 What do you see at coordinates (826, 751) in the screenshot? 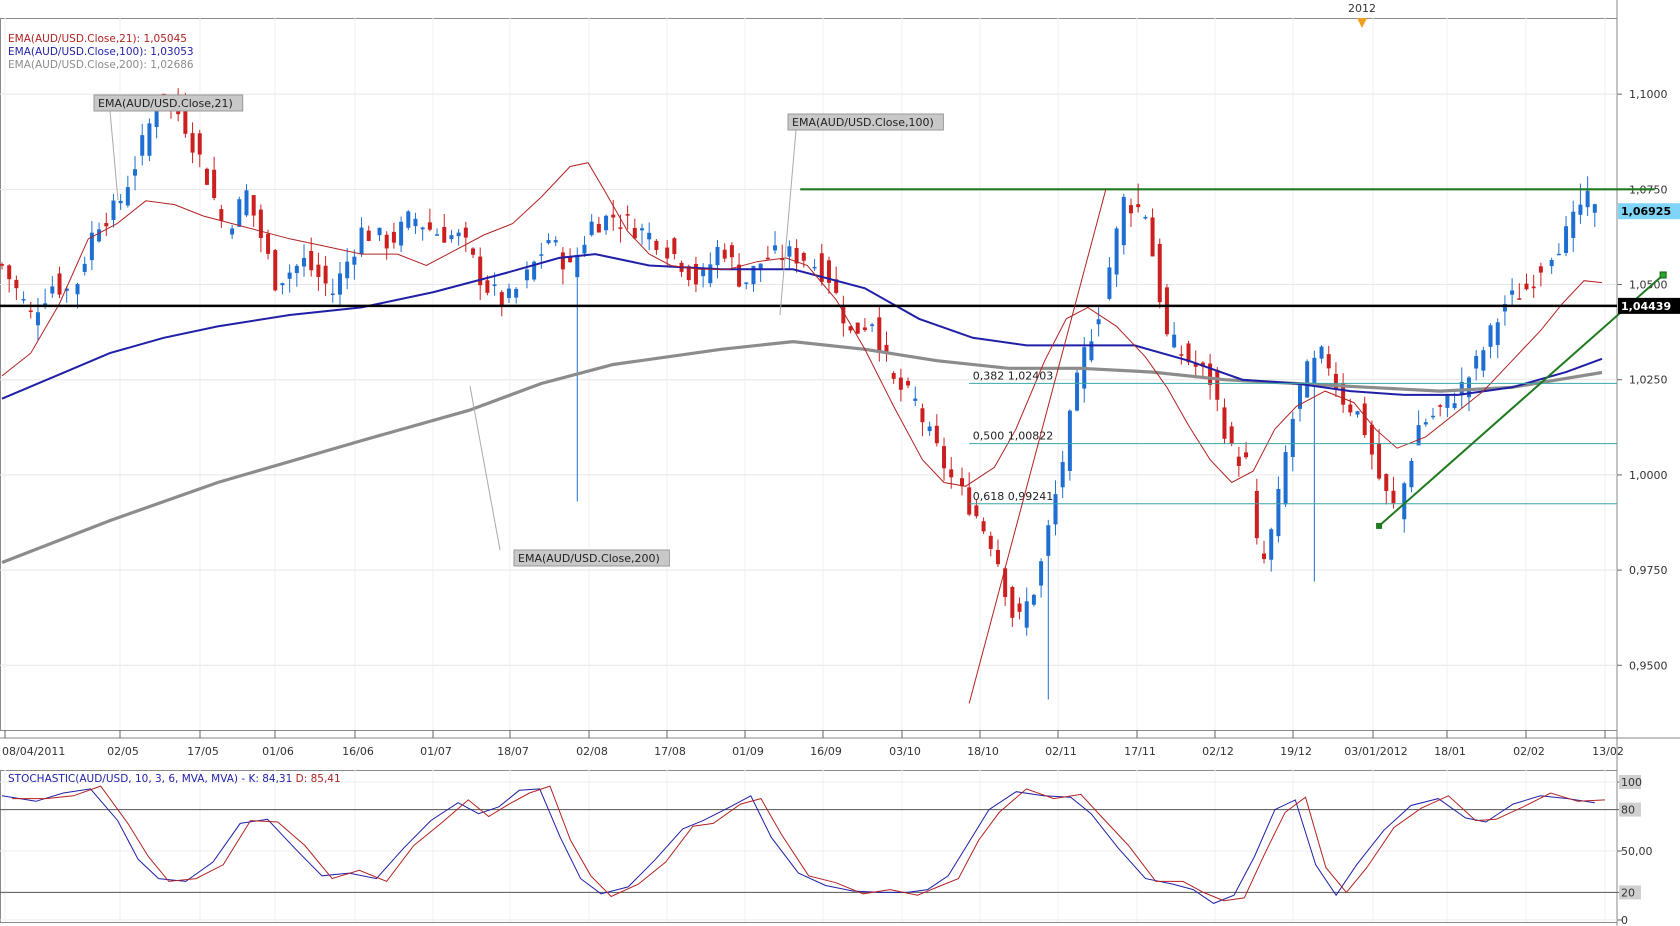
I see `xtick-label: 16/09` at bounding box center [826, 751].